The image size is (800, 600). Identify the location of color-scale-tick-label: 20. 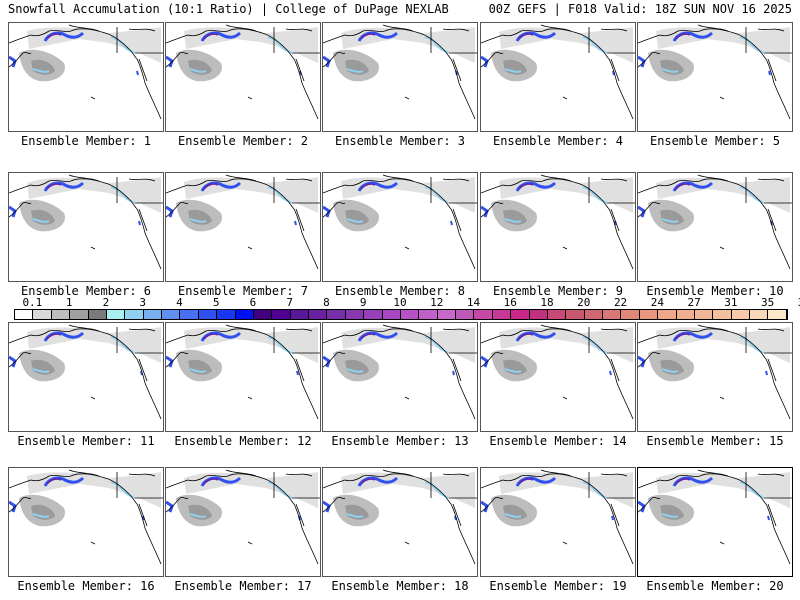
(584, 302).